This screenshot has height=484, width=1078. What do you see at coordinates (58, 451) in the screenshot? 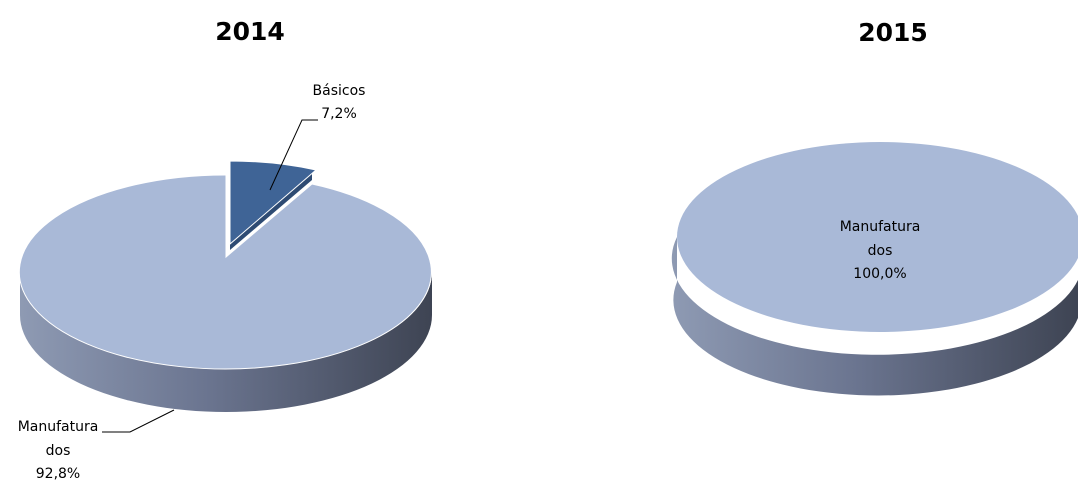
I see `label-manufaturados-name2-2014: dos` at bounding box center [58, 451].